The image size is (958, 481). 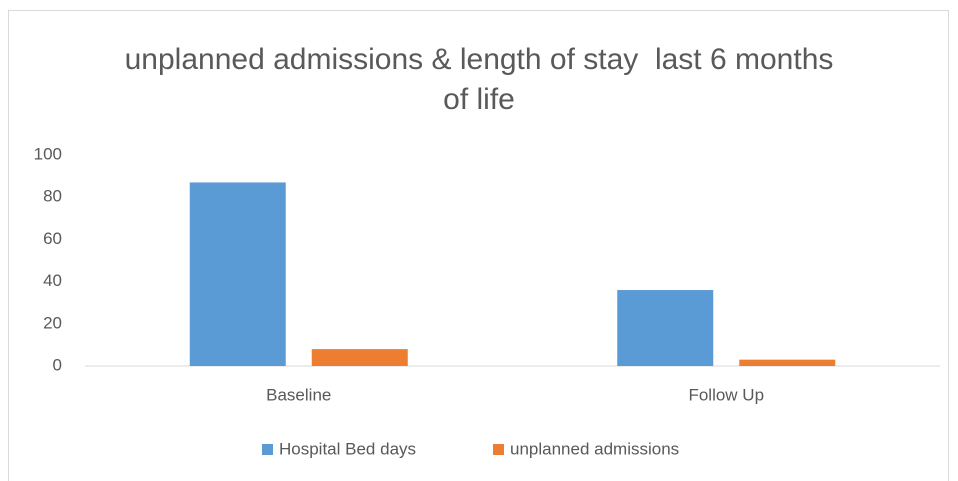 I want to click on y-tick-label: 80, so click(x=52, y=196).